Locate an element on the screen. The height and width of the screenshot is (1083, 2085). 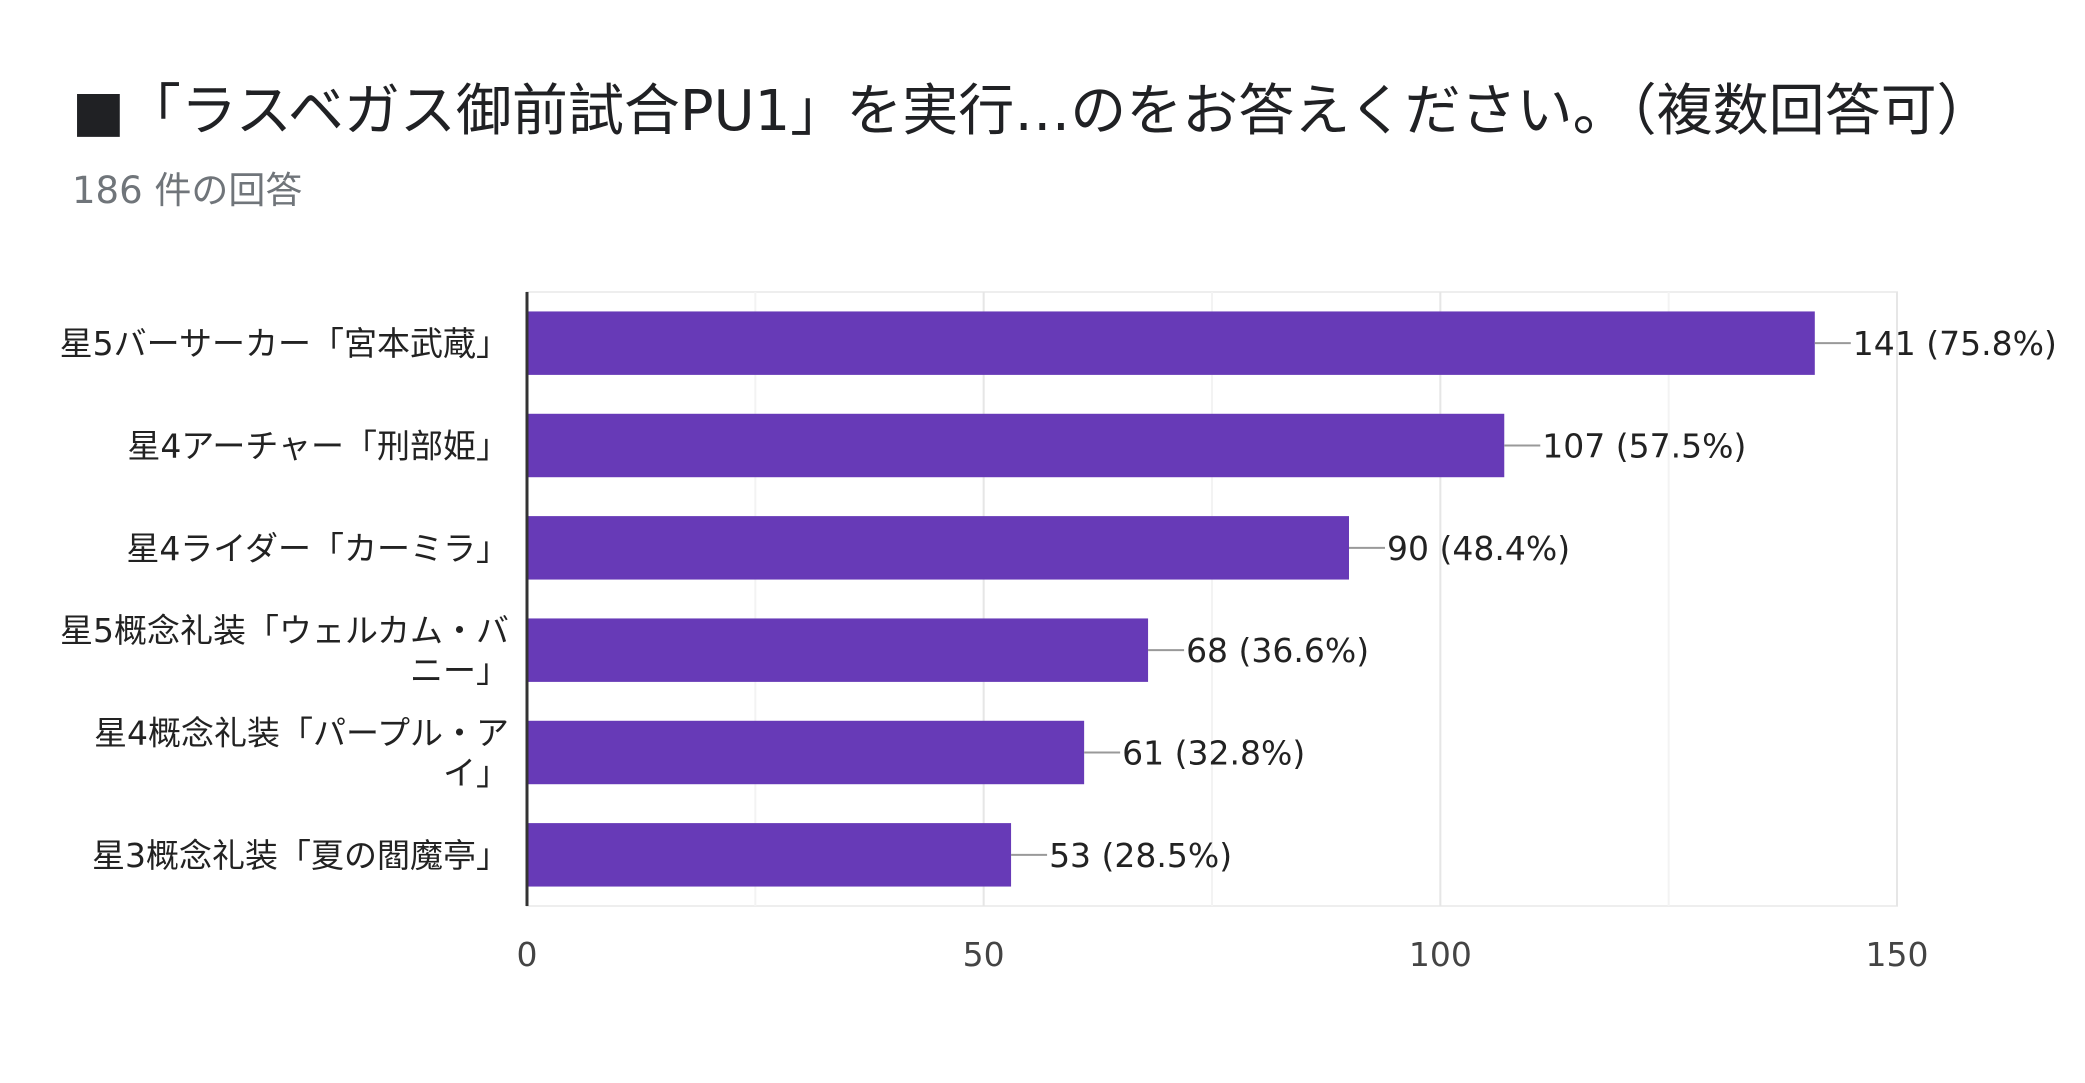
category-label: イ」 is located at coordinates (476, 773).